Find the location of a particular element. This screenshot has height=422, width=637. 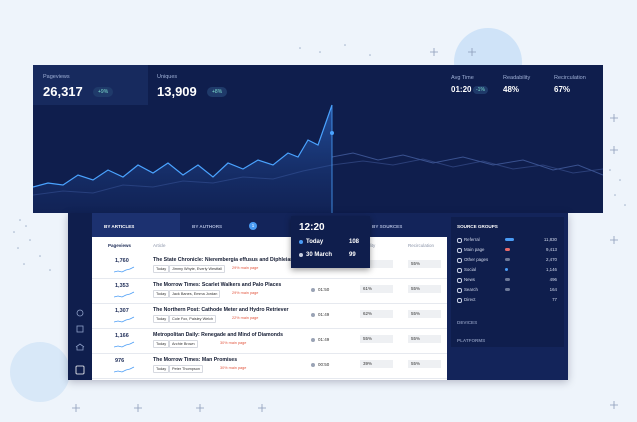

sidebar is located at coordinates (80, 296).